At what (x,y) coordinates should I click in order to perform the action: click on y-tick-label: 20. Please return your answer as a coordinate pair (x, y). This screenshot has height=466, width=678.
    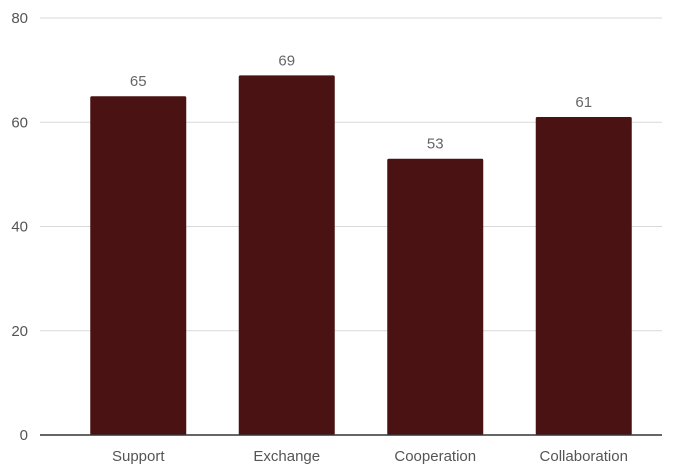
    Looking at the image, I should click on (19, 331).